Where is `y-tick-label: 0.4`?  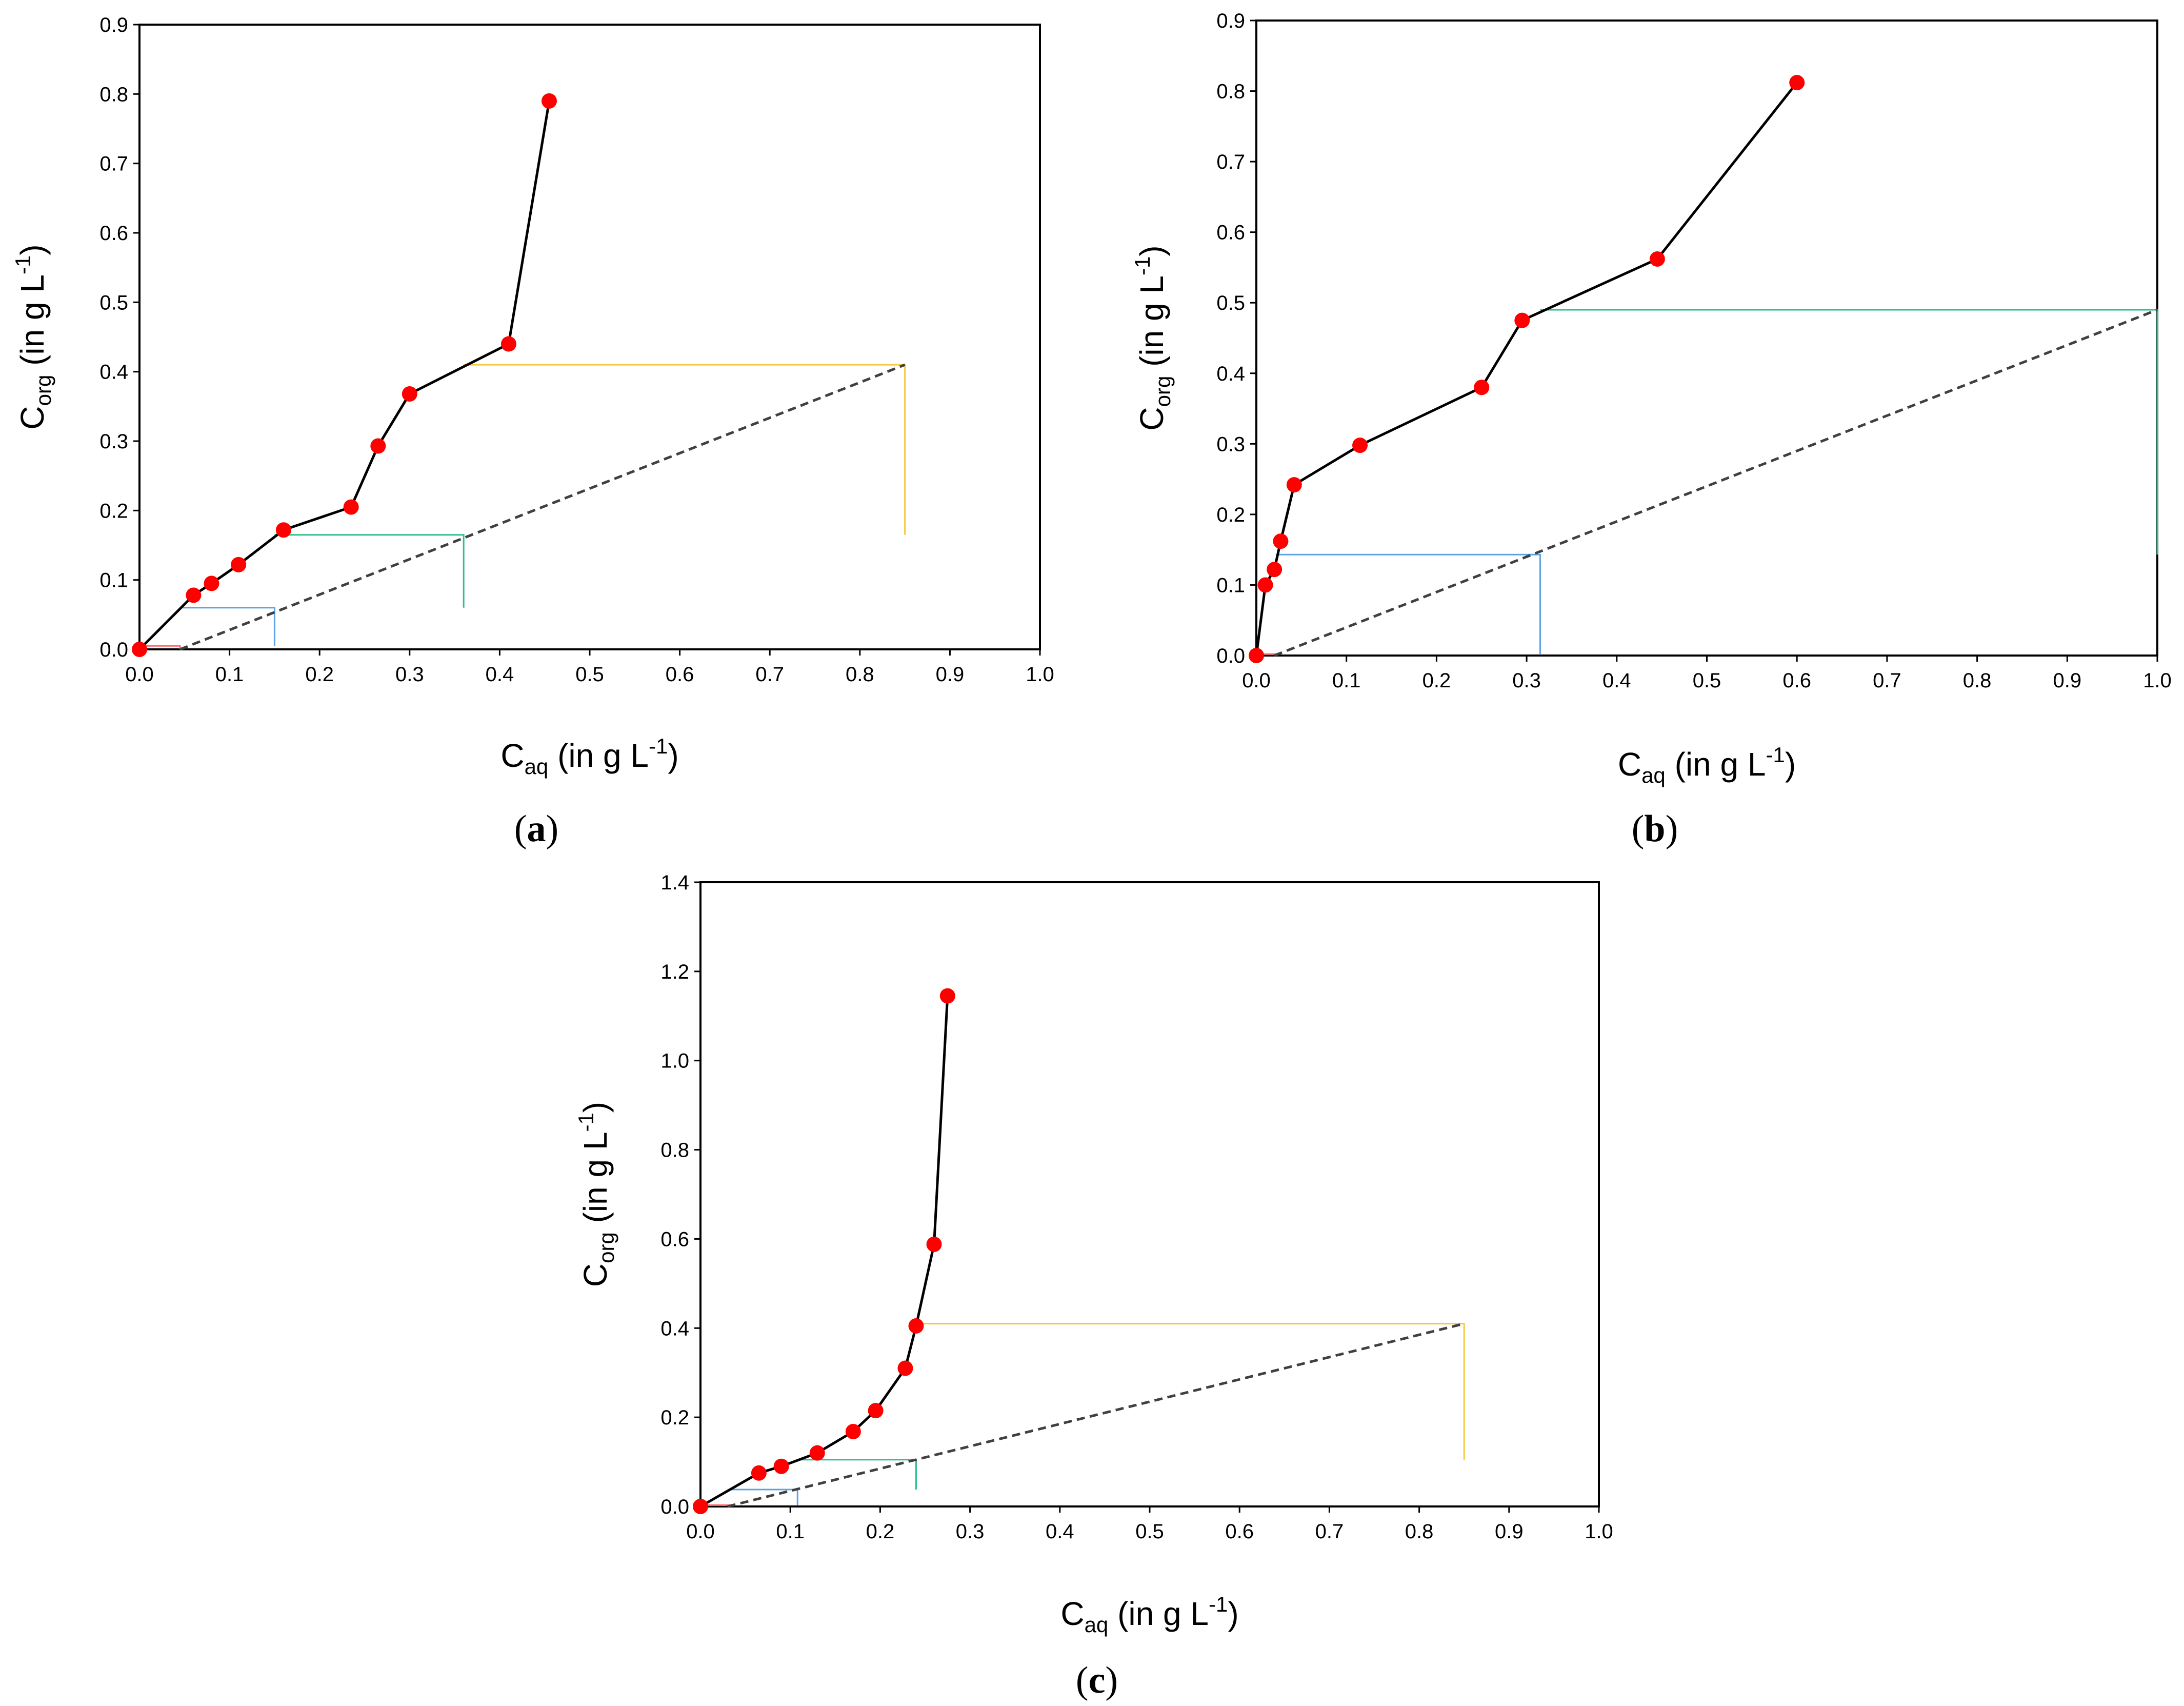
y-tick-label: 0.4 is located at coordinates (114, 372).